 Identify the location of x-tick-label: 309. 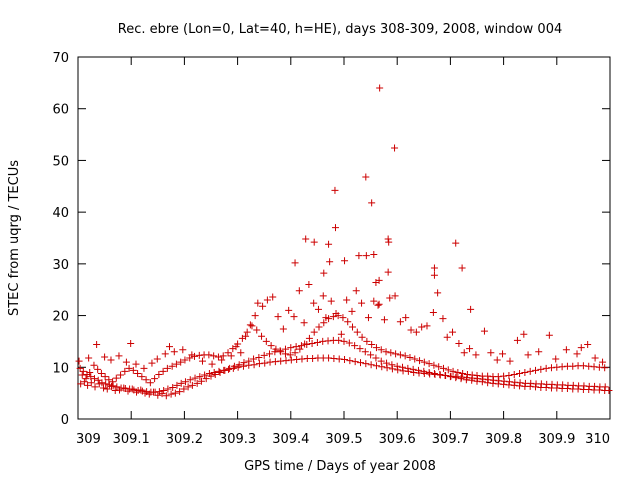
(88, 439).